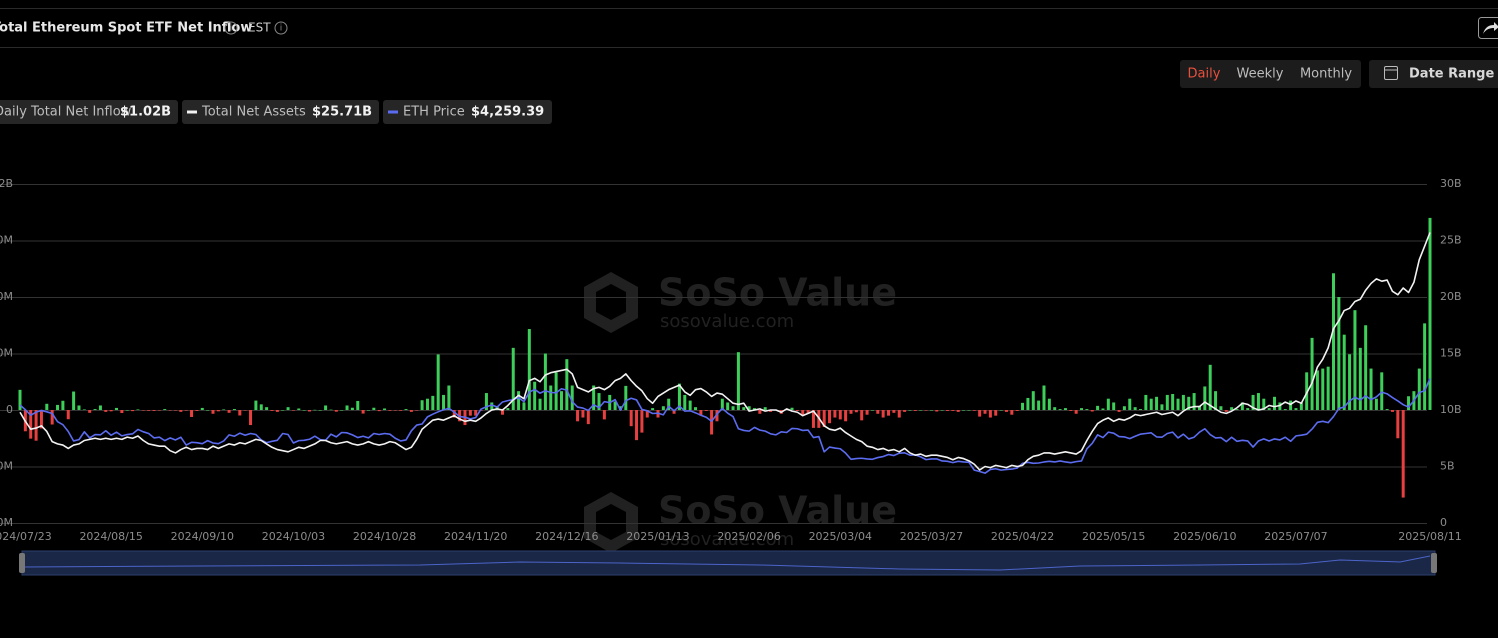 This screenshot has width=1498, height=638. I want to click on x-tick-label: 2025/06/10, so click(1204, 536).